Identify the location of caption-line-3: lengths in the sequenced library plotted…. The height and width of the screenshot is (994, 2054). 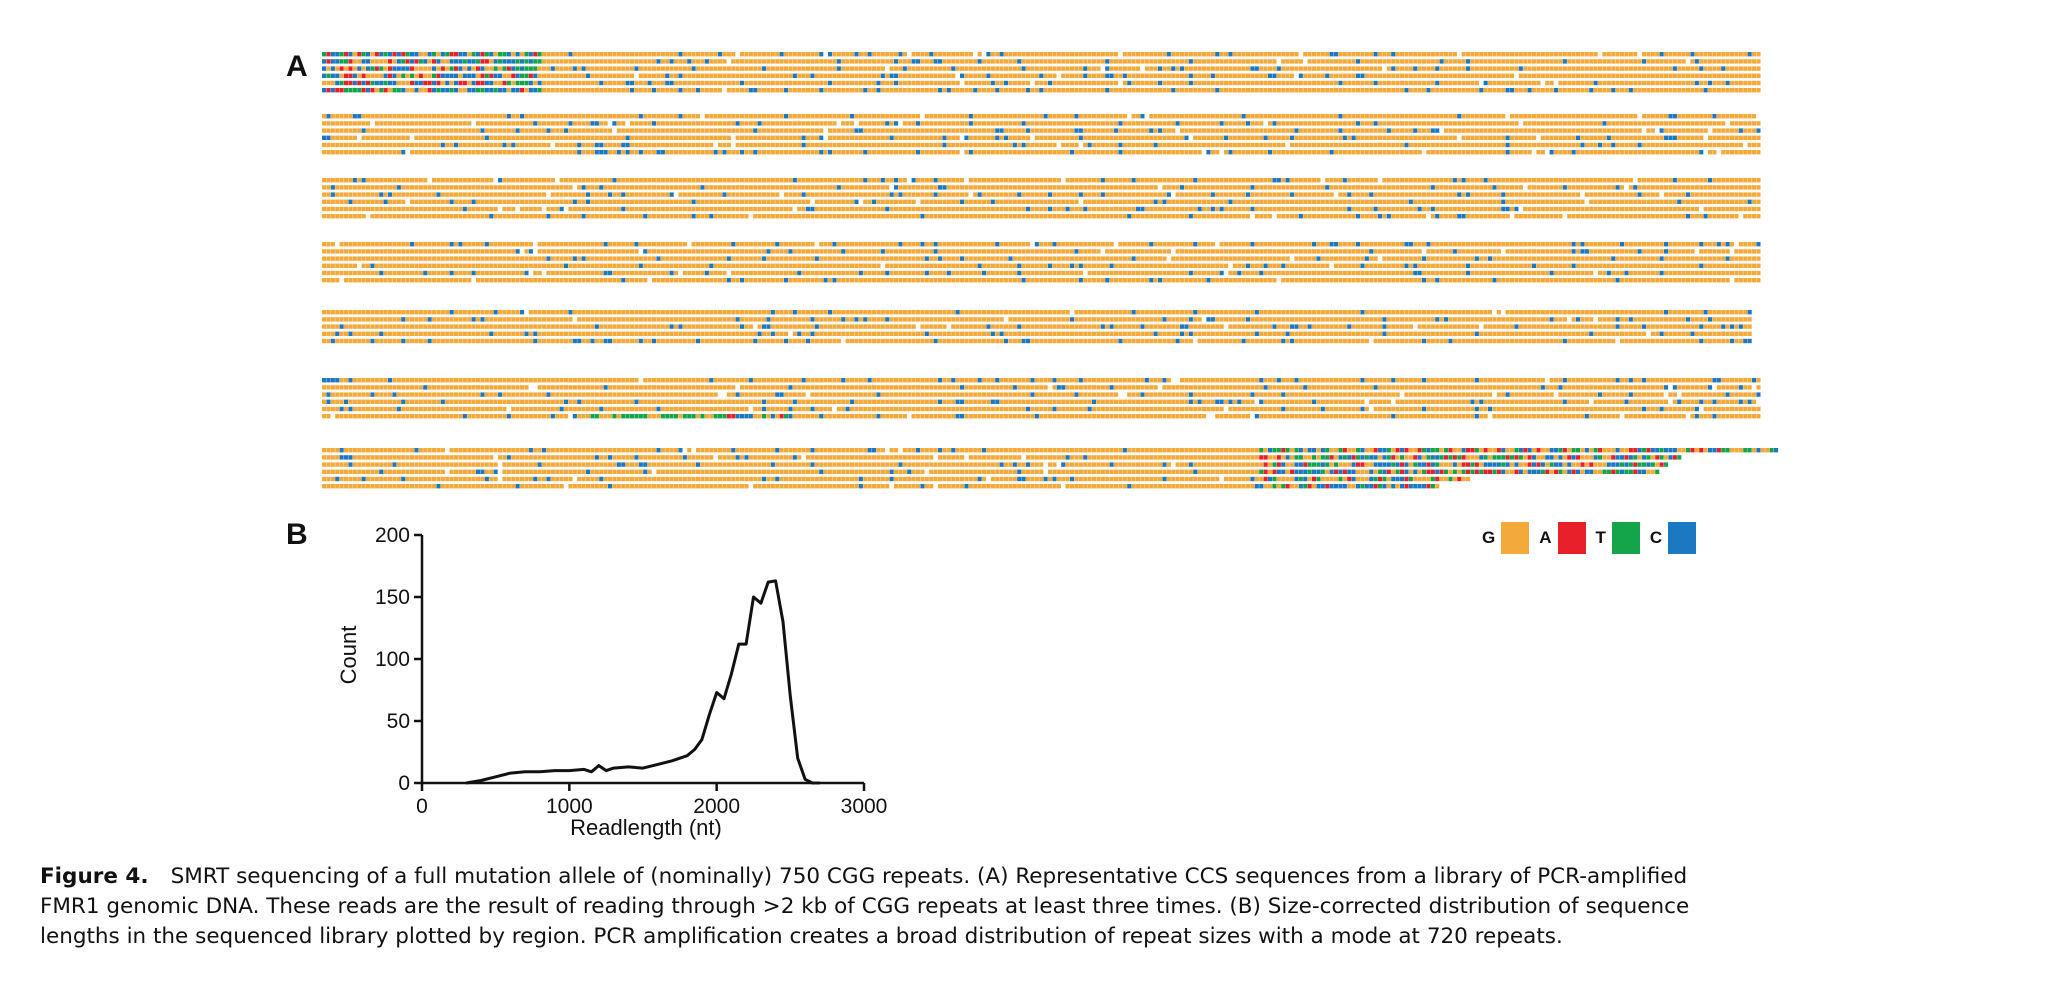
(801, 936).